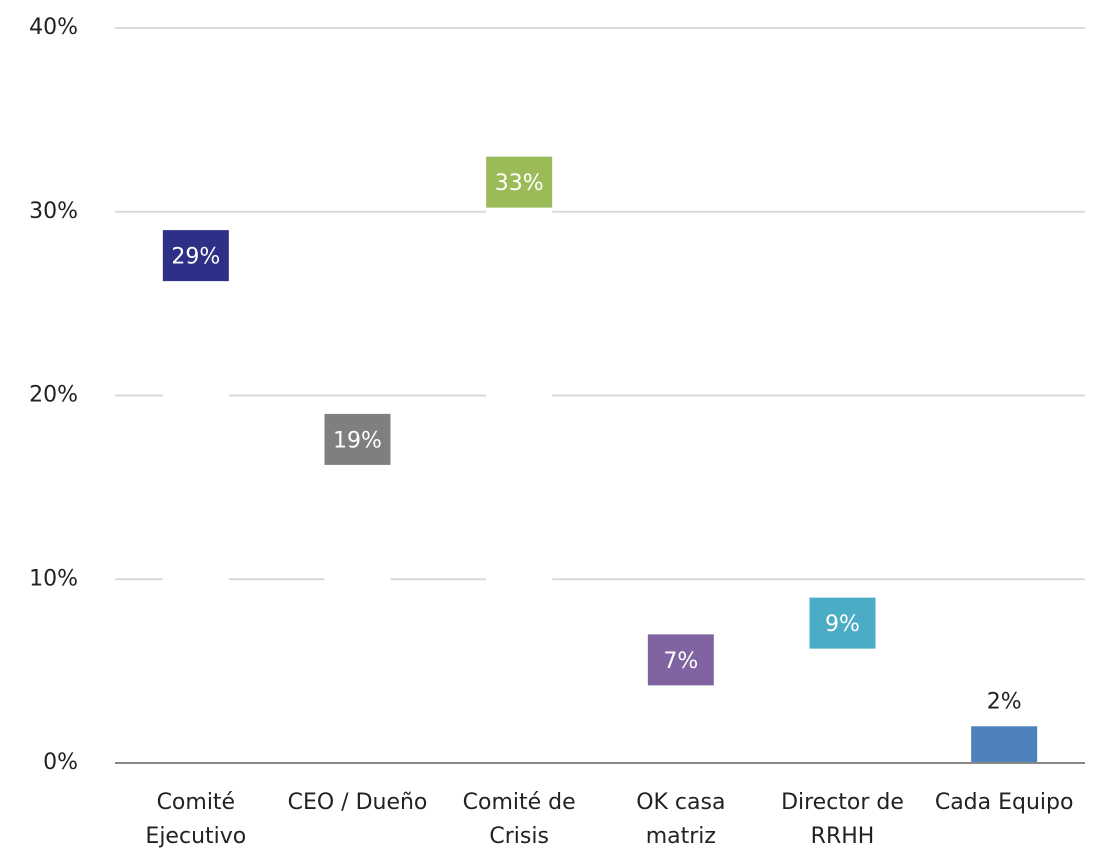  Describe the element at coordinates (842, 819) in the screenshot. I see `x-tick-label: Director de RRHH` at that location.